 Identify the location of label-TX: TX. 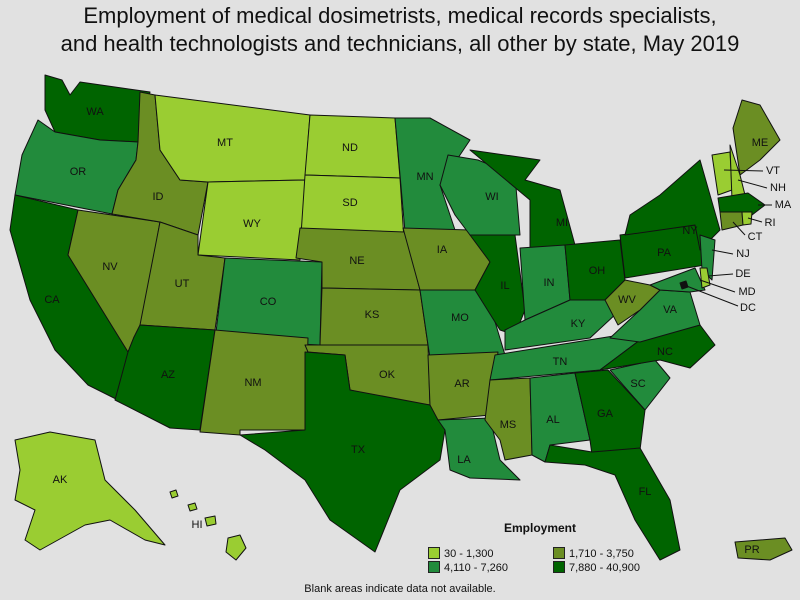
(358, 450).